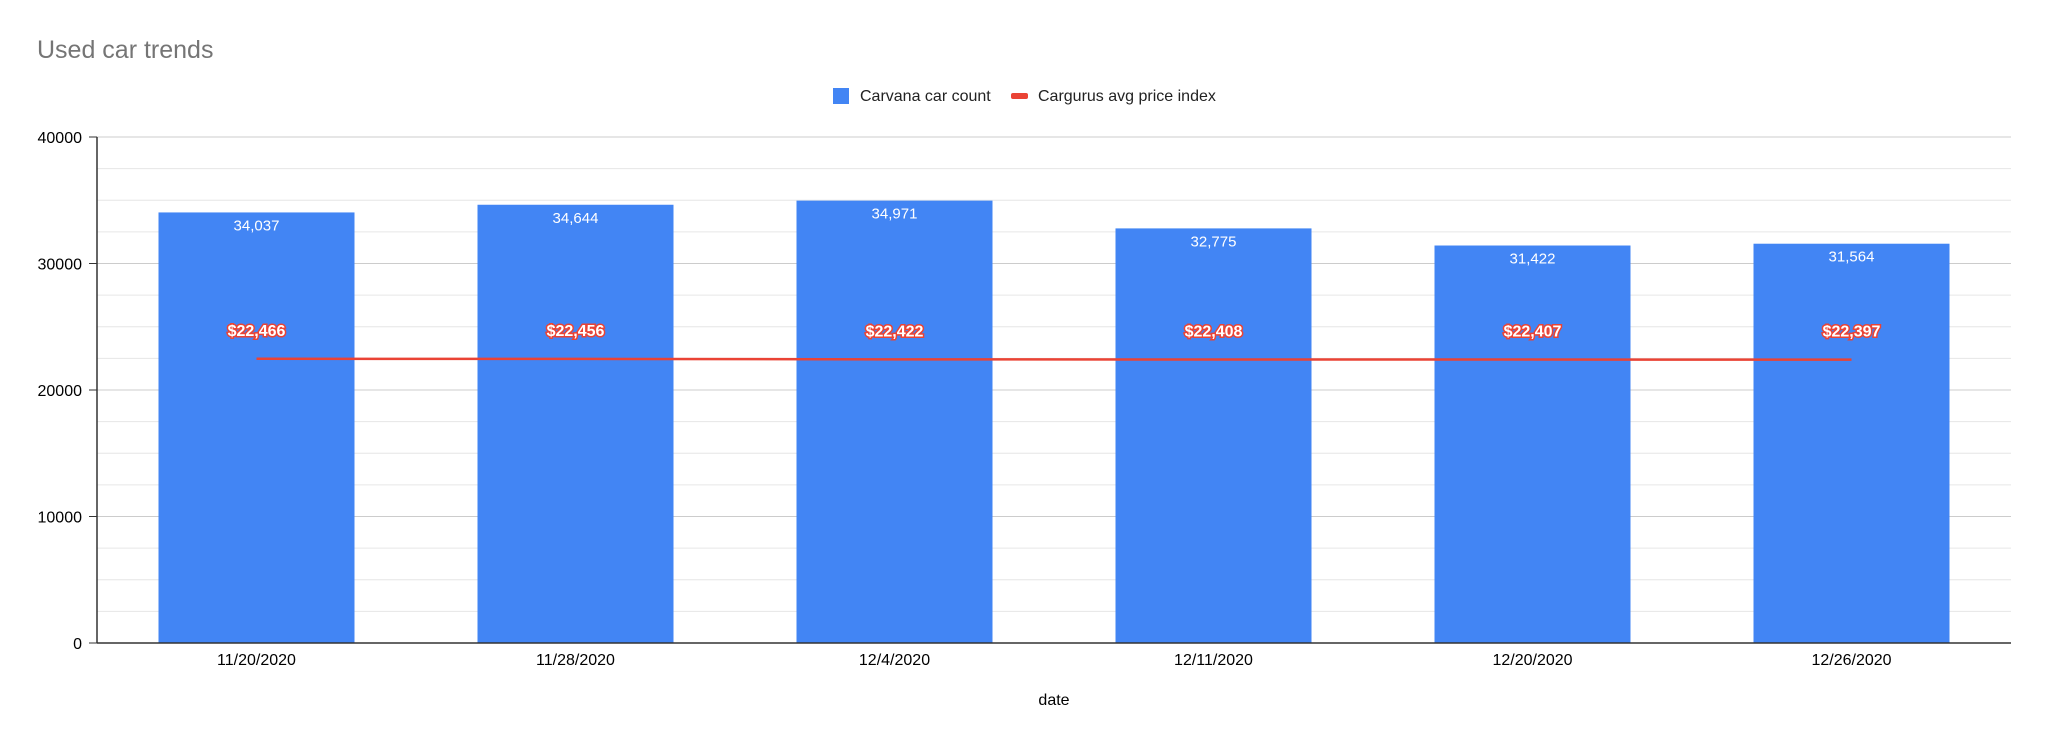  Describe the element at coordinates (1054, 237) in the screenshot. I see `bar-labels: 34,037 34,644 34,971 32,775 31,422 31,564` at that location.